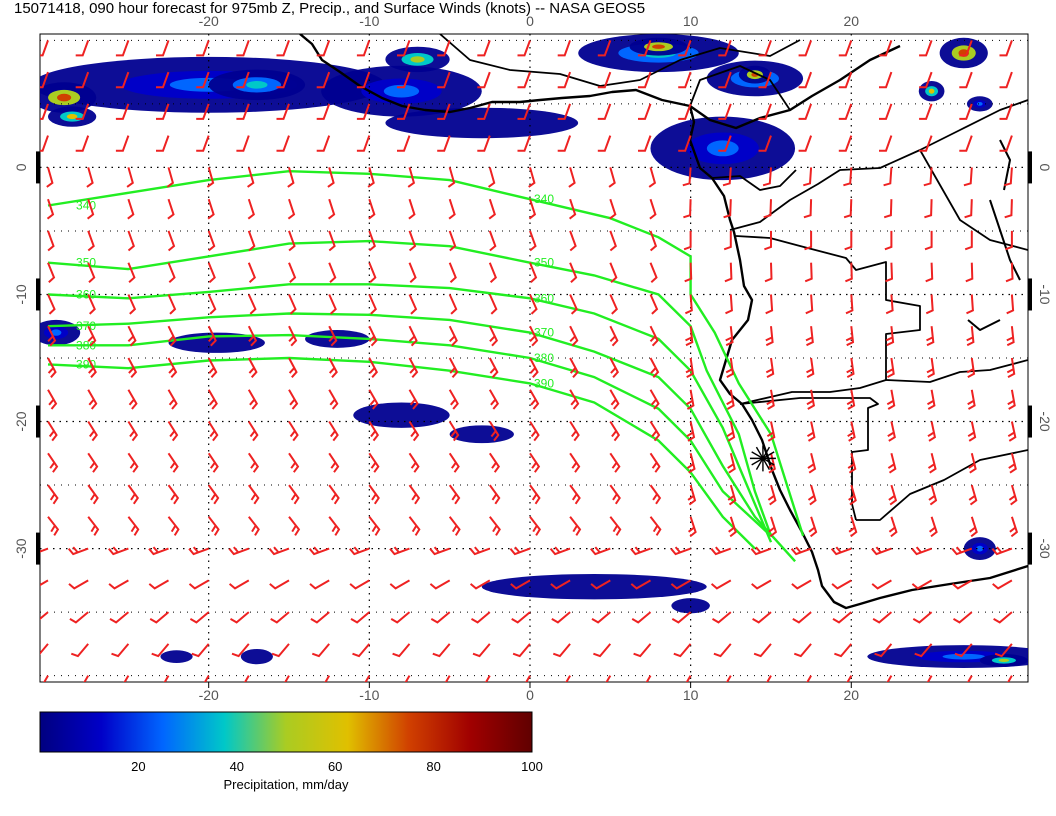 The image size is (1056, 816). What do you see at coordinates (530, 21) in the screenshot?
I see `lon-tick-label-top: 0` at bounding box center [530, 21].